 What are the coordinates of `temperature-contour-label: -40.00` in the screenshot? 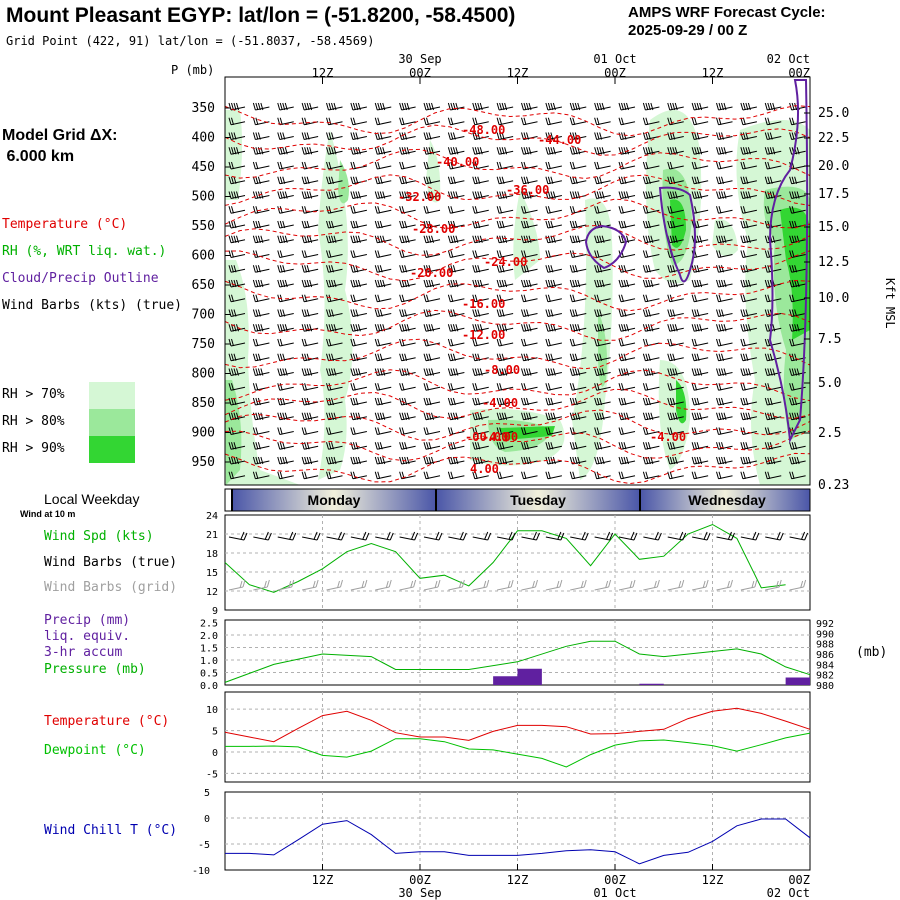 It's located at (457, 162).